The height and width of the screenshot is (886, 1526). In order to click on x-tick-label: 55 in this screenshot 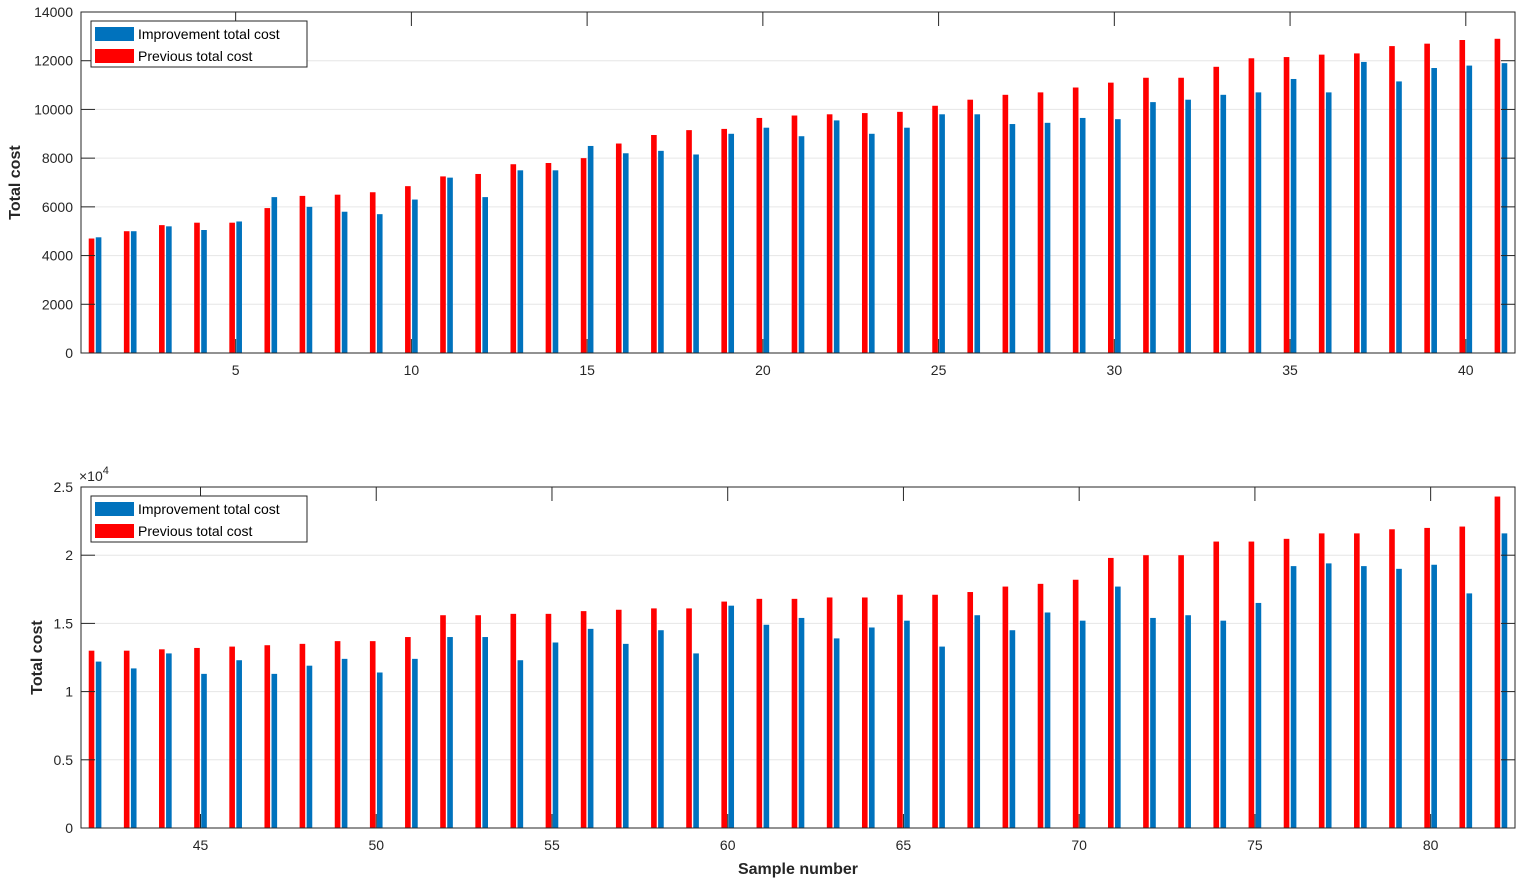, I will do `click(552, 845)`.